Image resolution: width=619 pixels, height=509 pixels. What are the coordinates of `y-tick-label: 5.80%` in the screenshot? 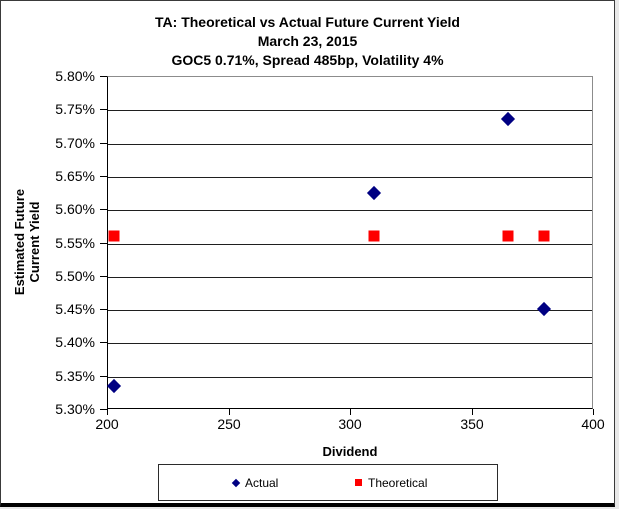 It's located at (75, 76).